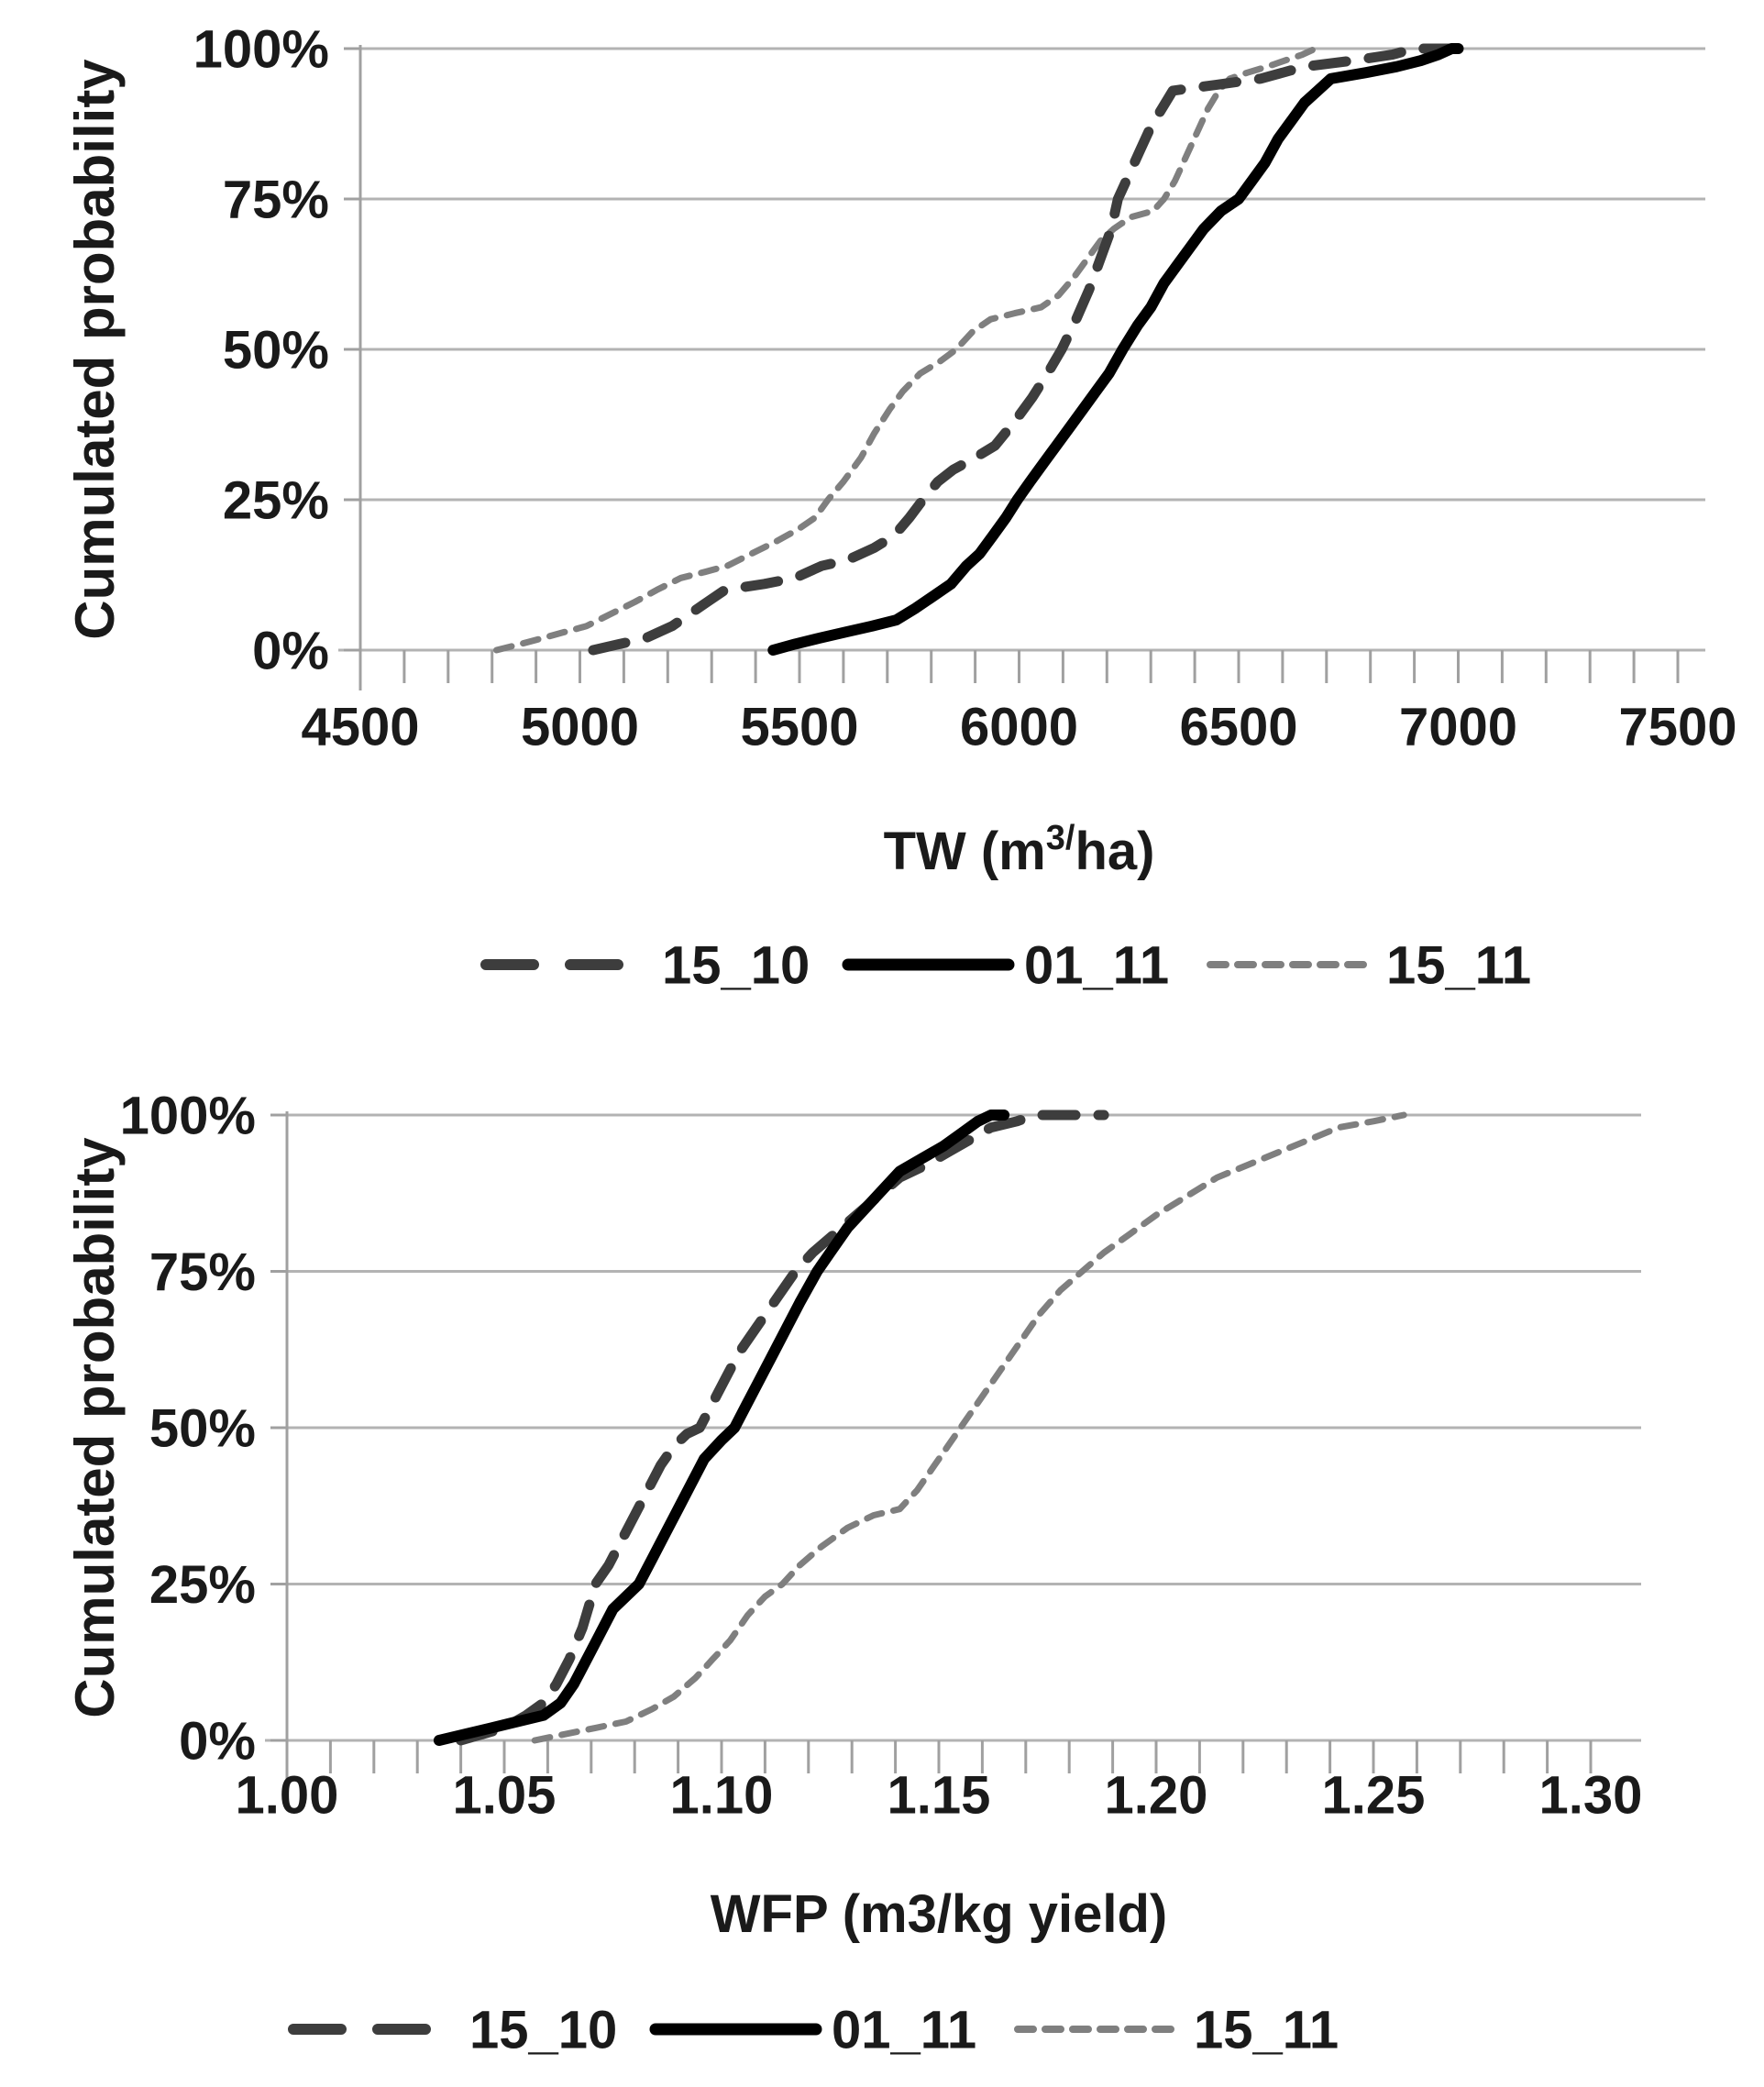  I want to click on x-tick-label: 5000, so click(580, 726).